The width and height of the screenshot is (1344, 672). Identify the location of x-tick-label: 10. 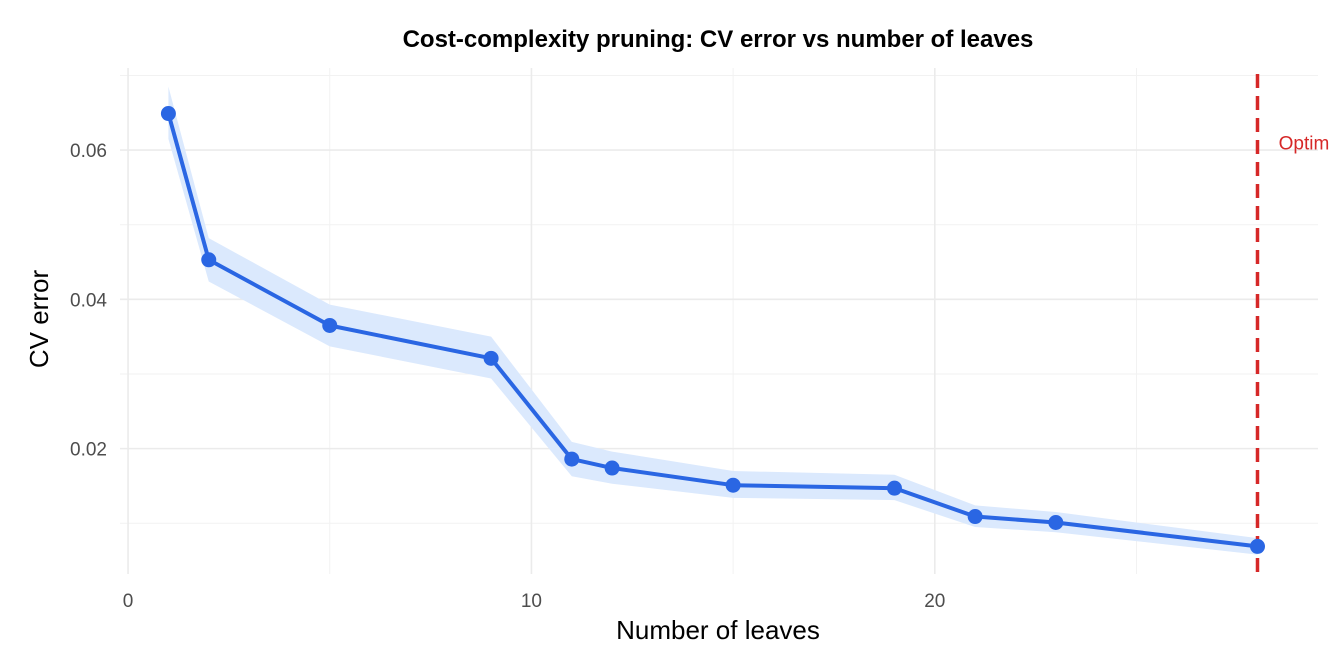
(531, 601).